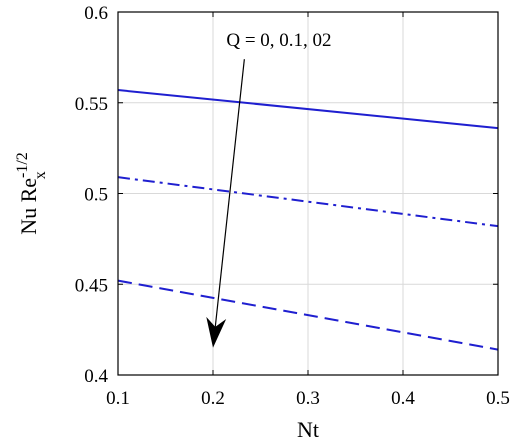 Image resolution: width=512 pixels, height=444 pixels. I want to click on series-line-dashdot, so click(308, 202).